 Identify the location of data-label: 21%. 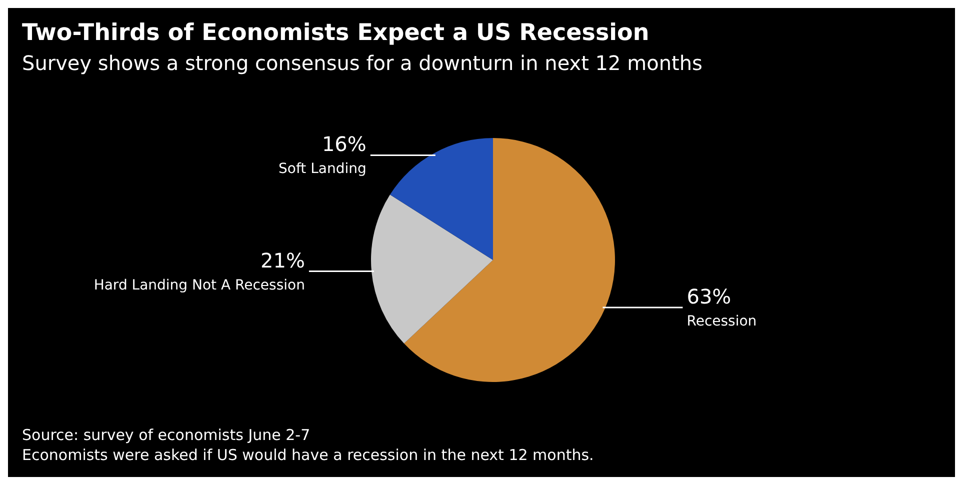
(282, 260).